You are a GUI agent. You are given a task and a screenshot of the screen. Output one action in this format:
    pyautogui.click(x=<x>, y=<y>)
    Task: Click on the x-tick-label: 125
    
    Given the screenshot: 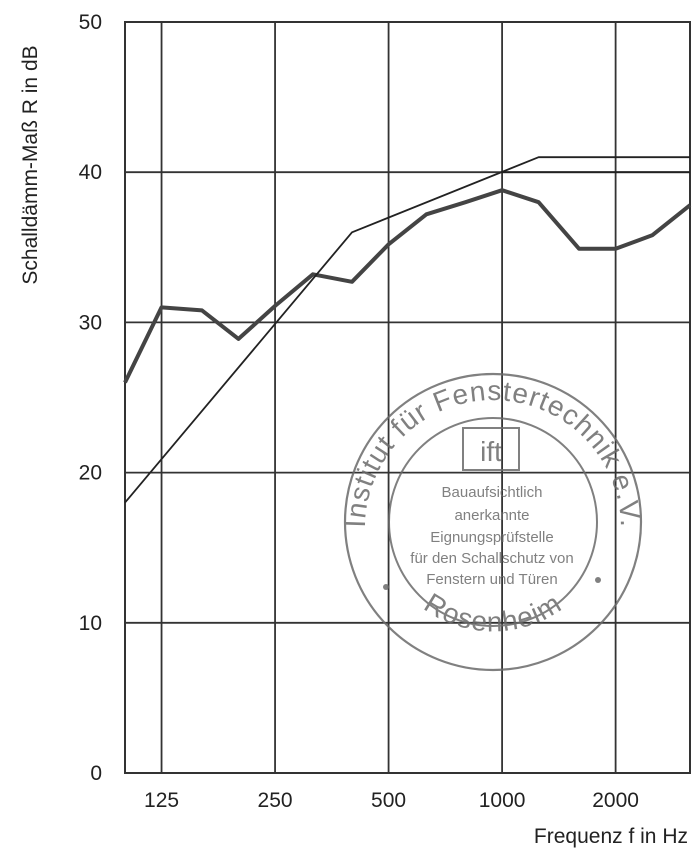 What is the action you would take?
    pyautogui.click(x=161, y=800)
    